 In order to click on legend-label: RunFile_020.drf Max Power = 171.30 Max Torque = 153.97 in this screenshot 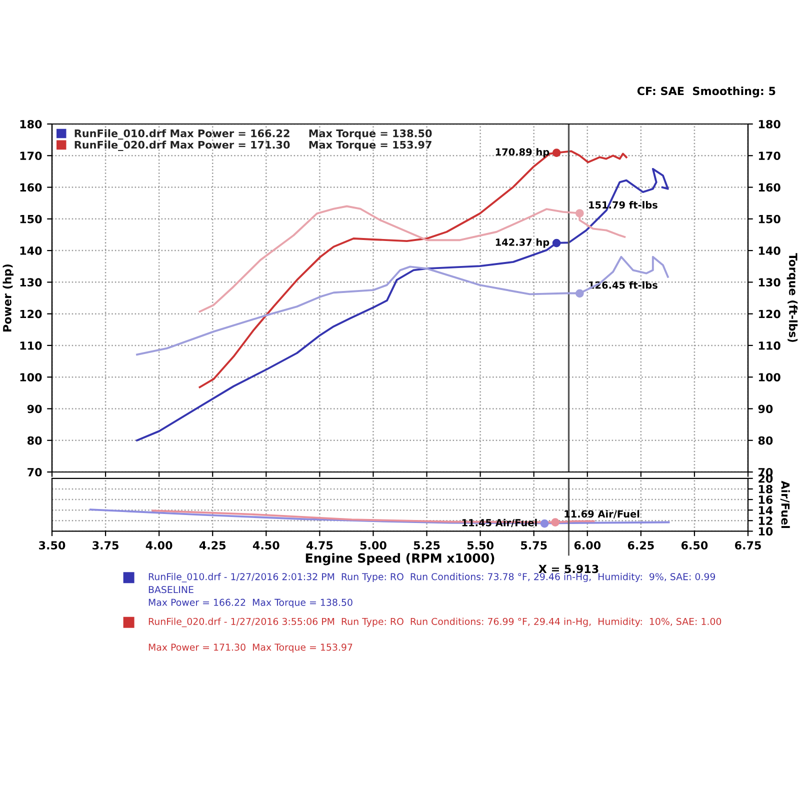, I will do `click(253, 145)`.